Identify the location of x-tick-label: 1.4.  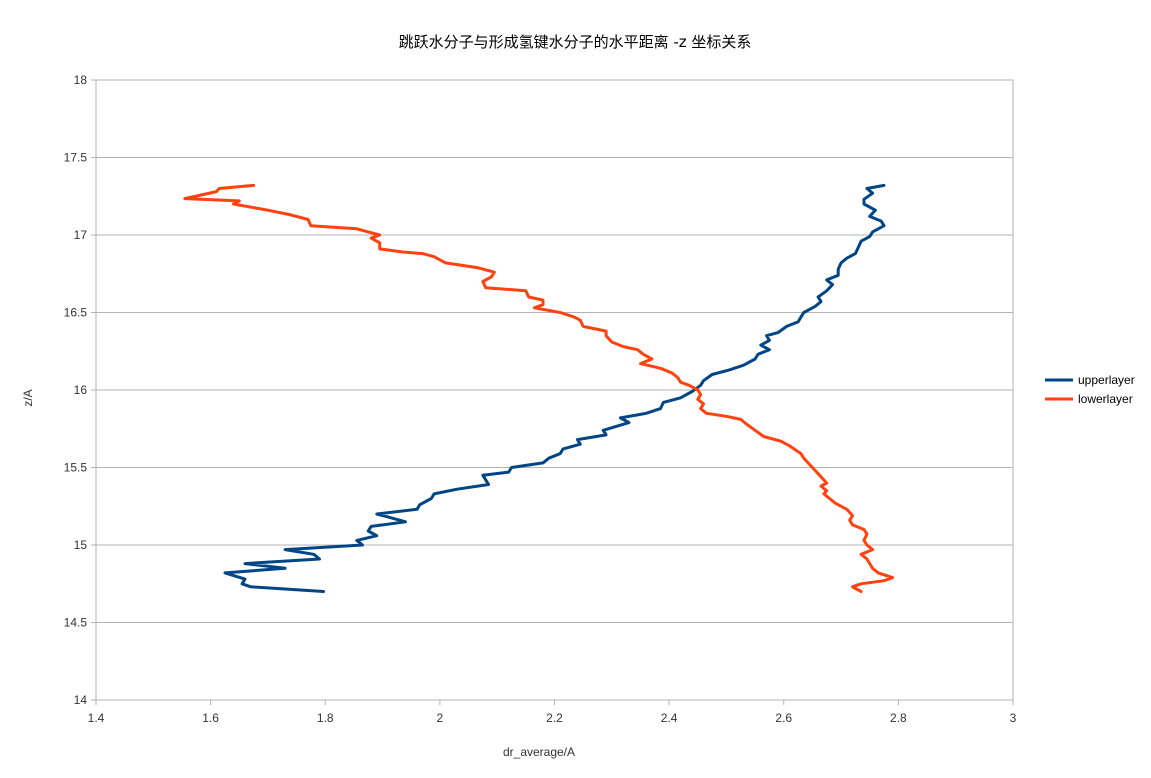
(96, 718).